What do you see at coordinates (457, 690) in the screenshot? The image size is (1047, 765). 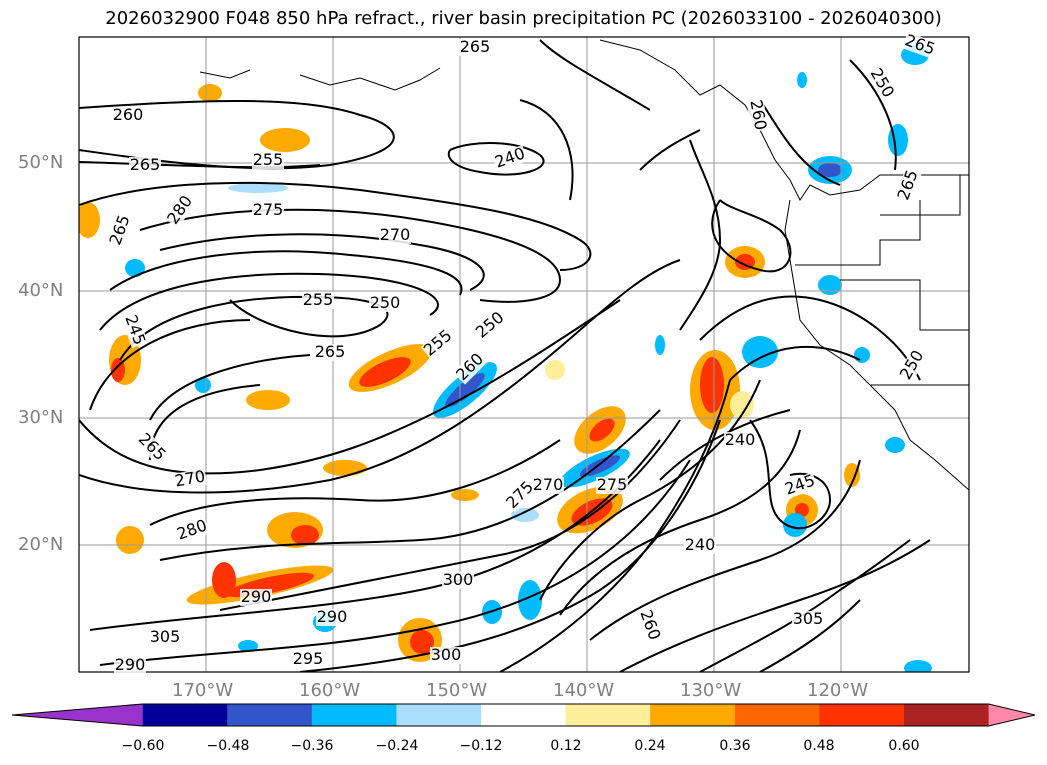 I see `lon-label-150w: 150°W` at bounding box center [457, 690].